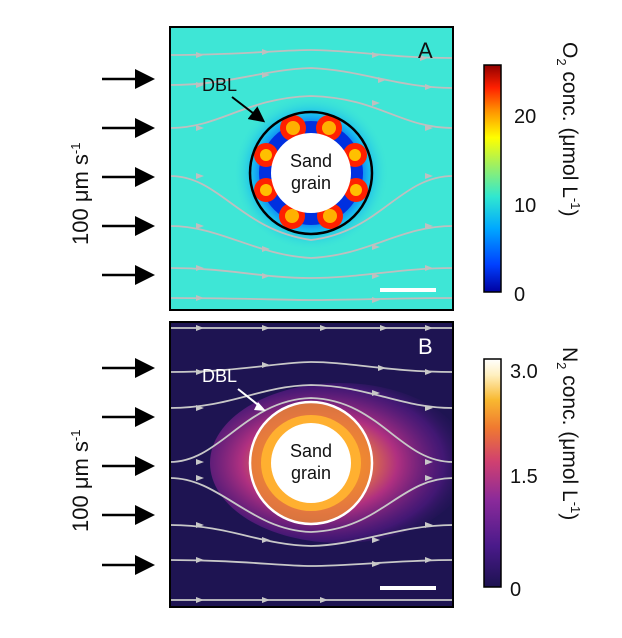 Image resolution: width=622 pixels, height=638 pixels. What do you see at coordinates (248, 109) in the screenshot?
I see `panel-a-dbl-pointer` at bounding box center [248, 109].